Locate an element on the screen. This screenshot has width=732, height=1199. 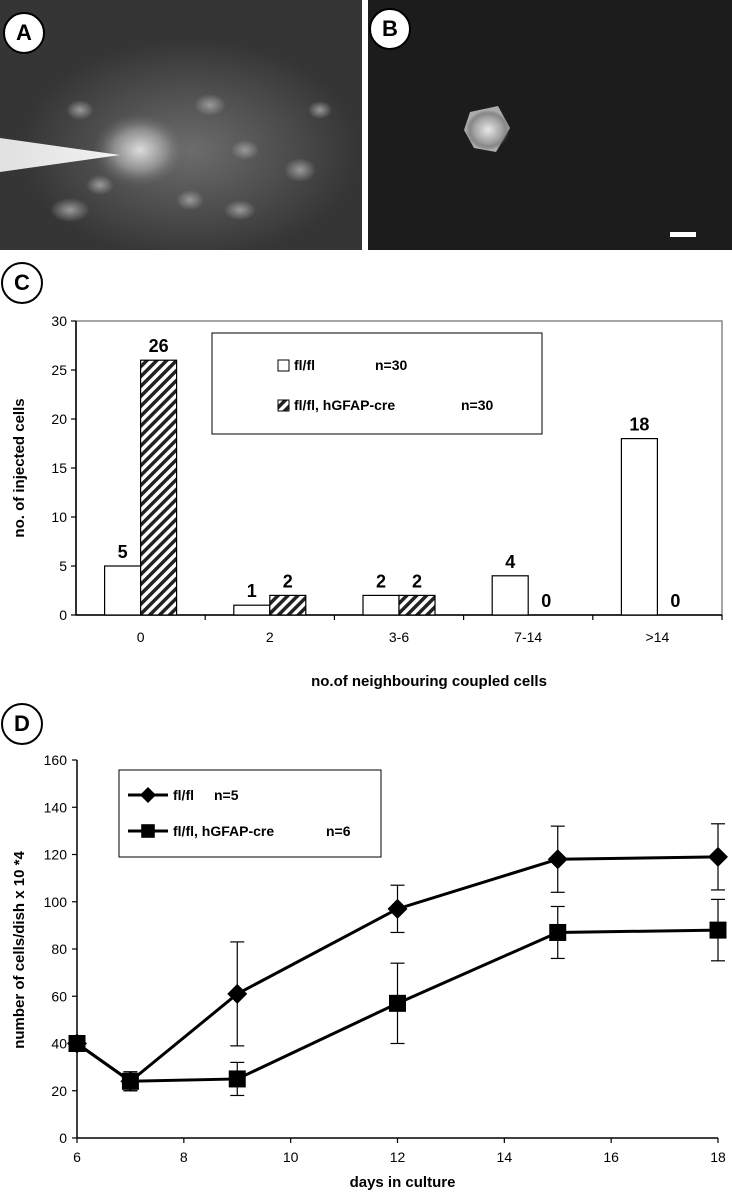
y-tick-label: 25 is located at coordinates (59, 370).